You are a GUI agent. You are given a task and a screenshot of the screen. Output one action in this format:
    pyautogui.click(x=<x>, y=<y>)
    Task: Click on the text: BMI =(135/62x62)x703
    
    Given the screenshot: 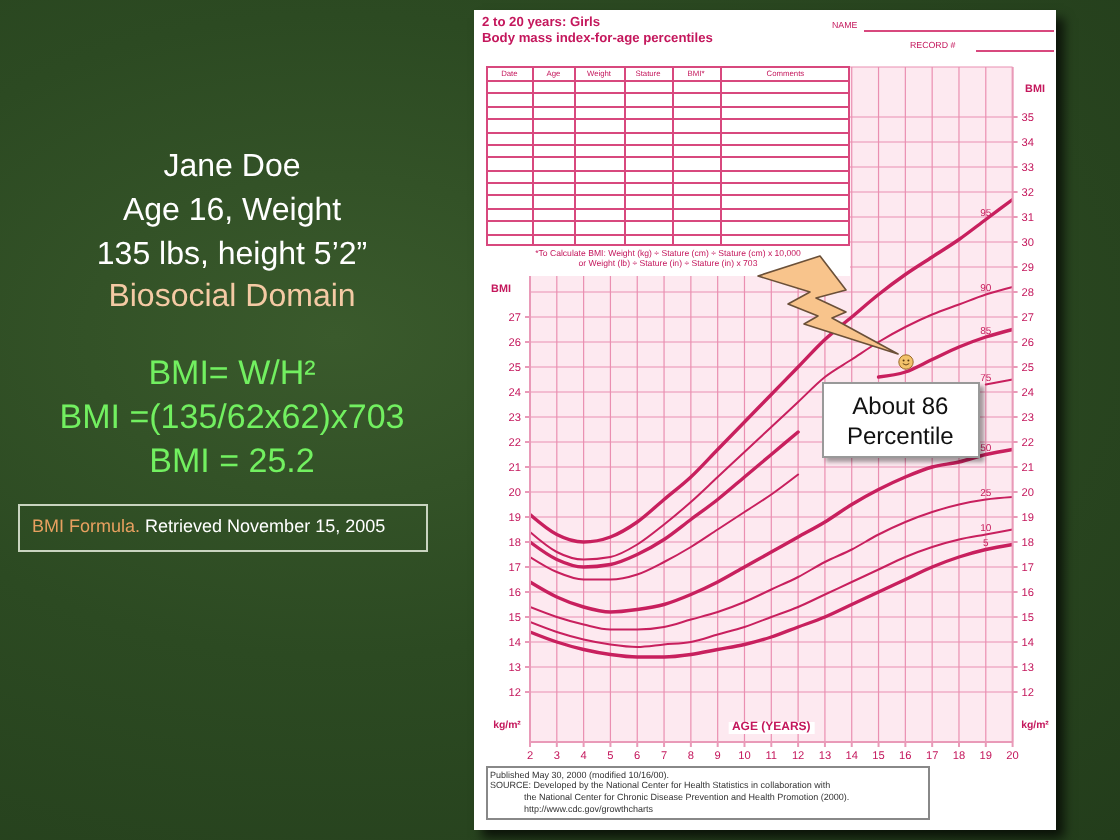 What is the action you would take?
    pyautogui.click(x=232, y=418)
    